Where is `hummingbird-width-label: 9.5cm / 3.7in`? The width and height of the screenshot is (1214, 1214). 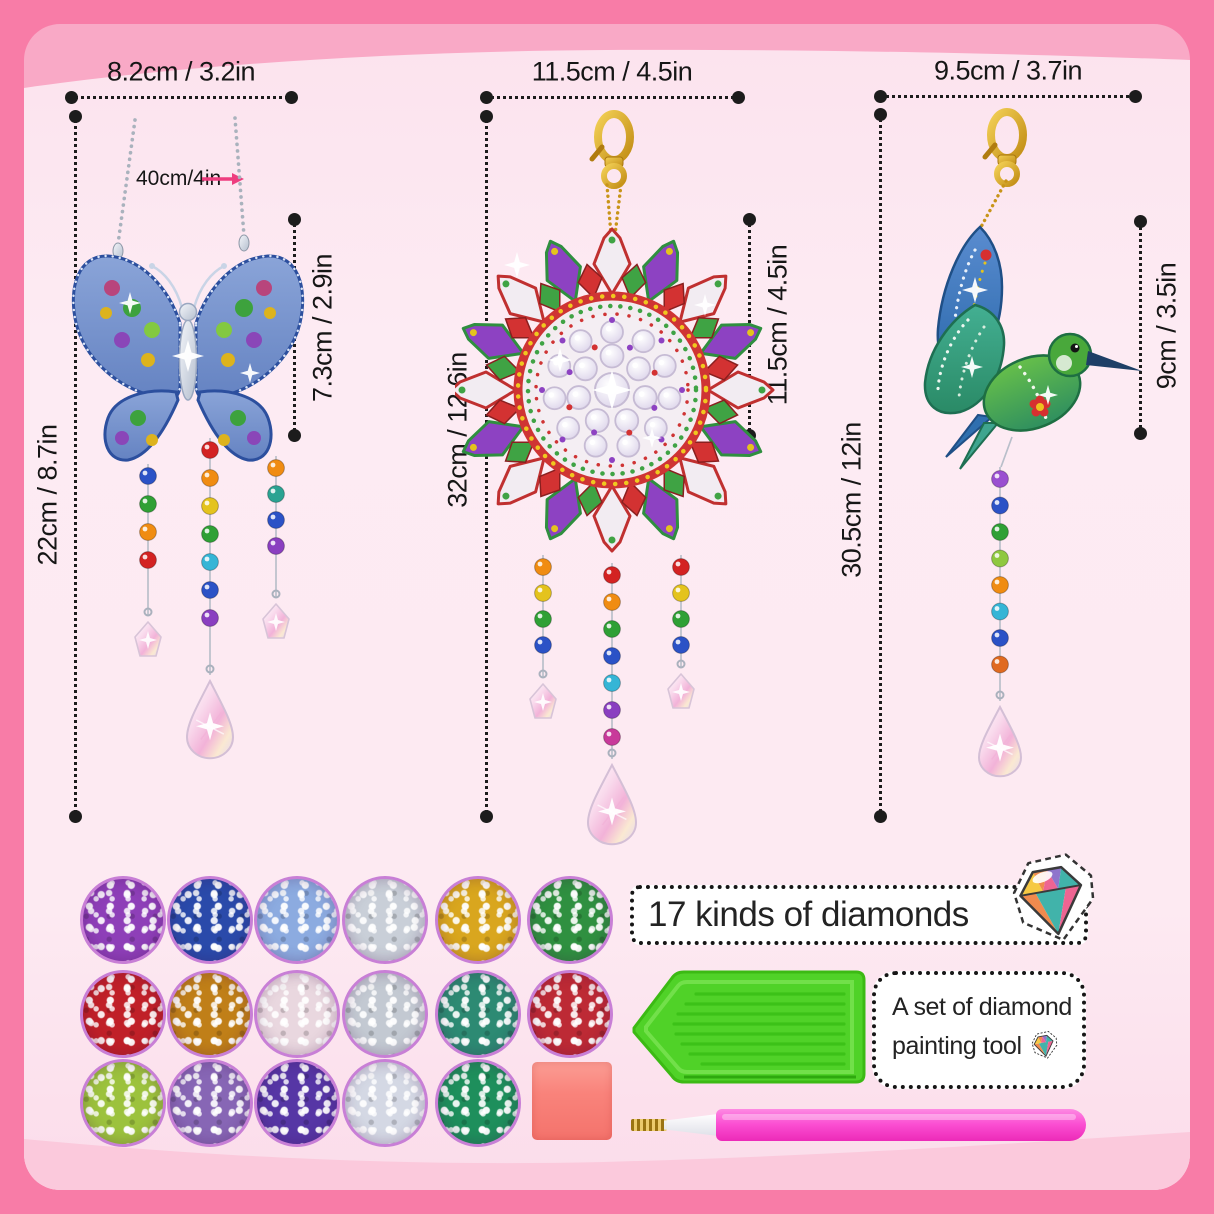
hummingbird-width-label: 9.5cm / 3.7in is located at coordinates (1008, 70).